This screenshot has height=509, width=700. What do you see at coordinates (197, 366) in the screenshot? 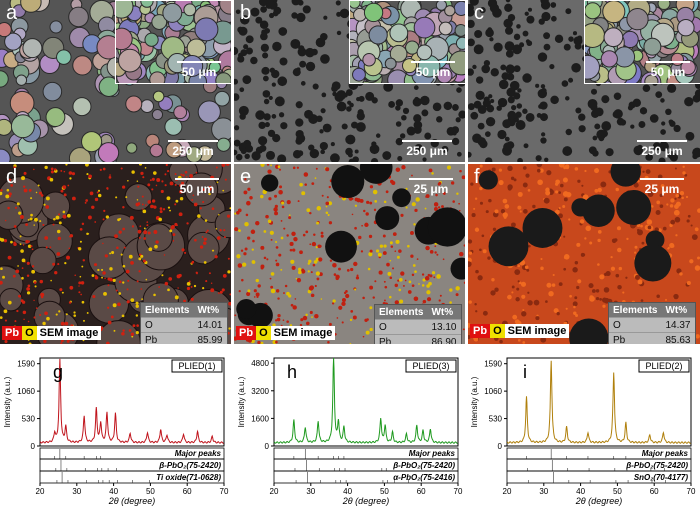
I see `sample-label-box` at bounding box center [197, 366].